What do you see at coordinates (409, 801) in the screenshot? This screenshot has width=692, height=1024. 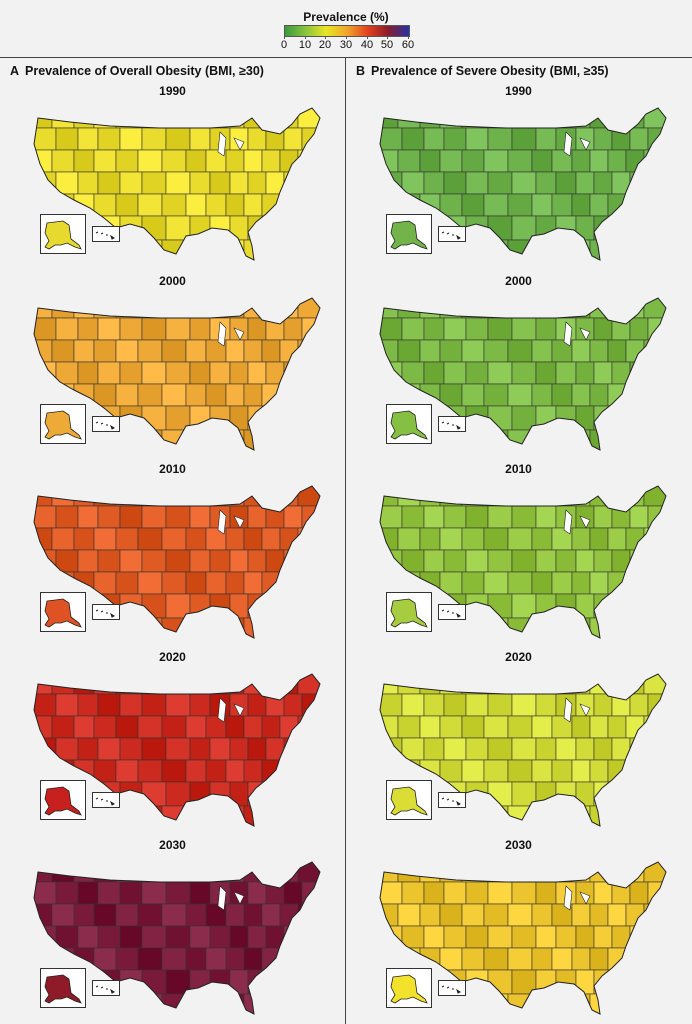 I see `alaska-map` at bounding box center [409, 801].